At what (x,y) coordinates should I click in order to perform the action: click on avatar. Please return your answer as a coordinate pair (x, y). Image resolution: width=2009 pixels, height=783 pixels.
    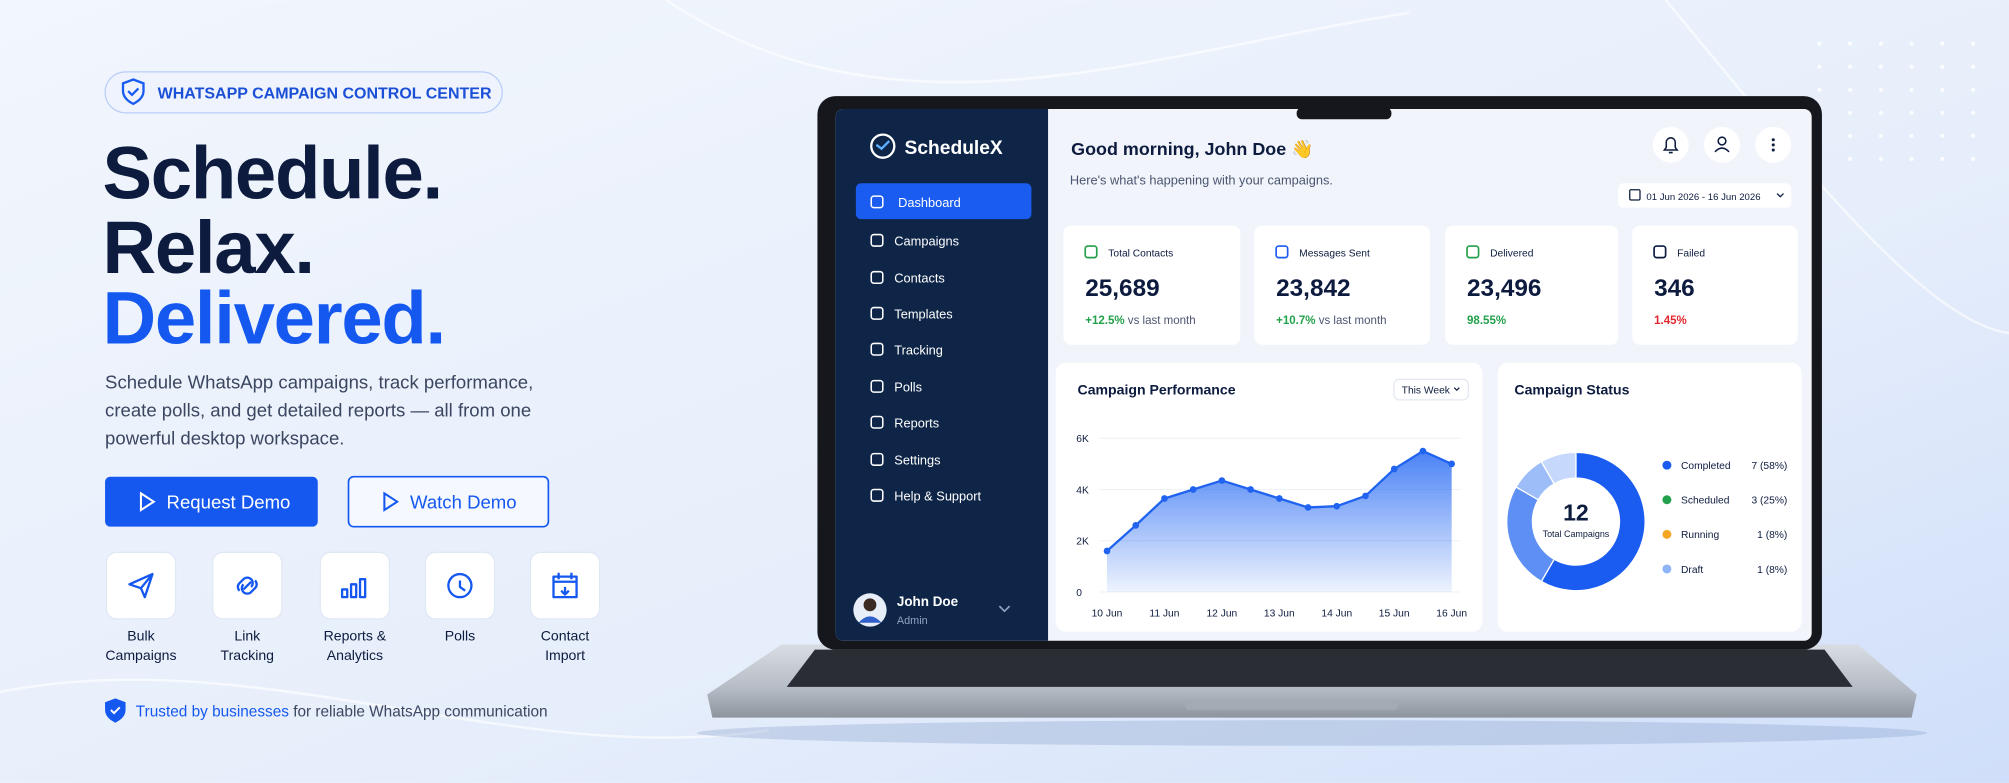
    Looking at the image, I should click on (870, 605).